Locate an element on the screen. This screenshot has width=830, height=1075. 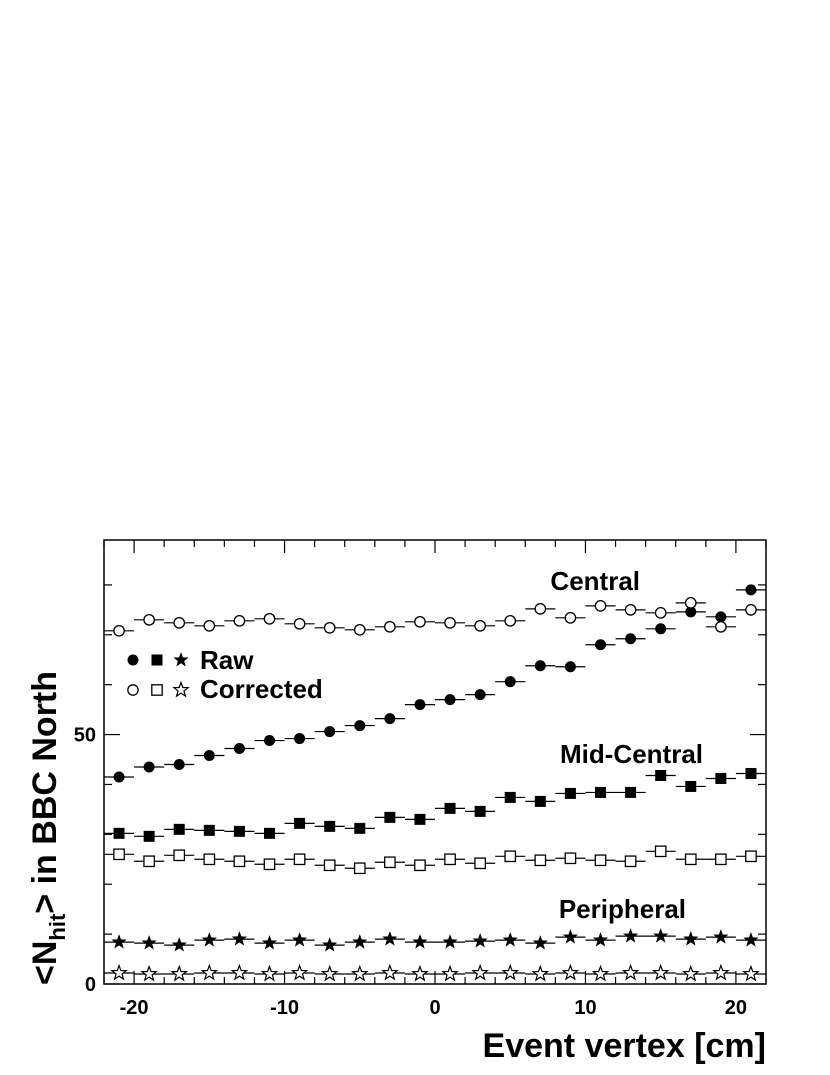
x-tick-label: -20 is located at coordinates (134, 1008).